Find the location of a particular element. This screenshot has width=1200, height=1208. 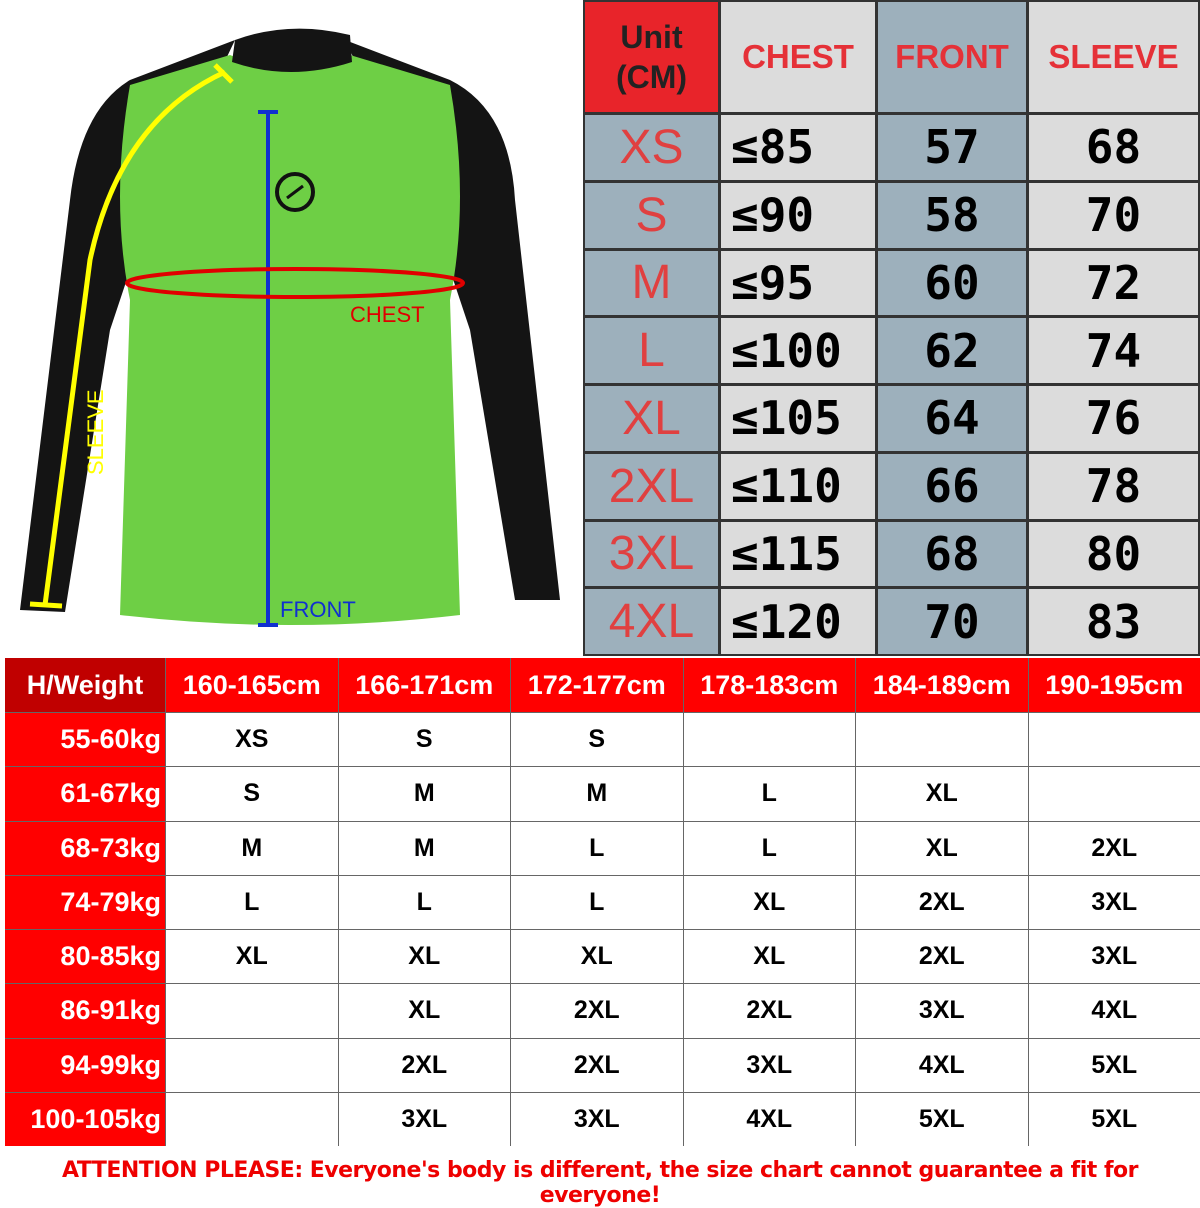

weight-label: 94-99kg is located at coordinates (85, 1065).